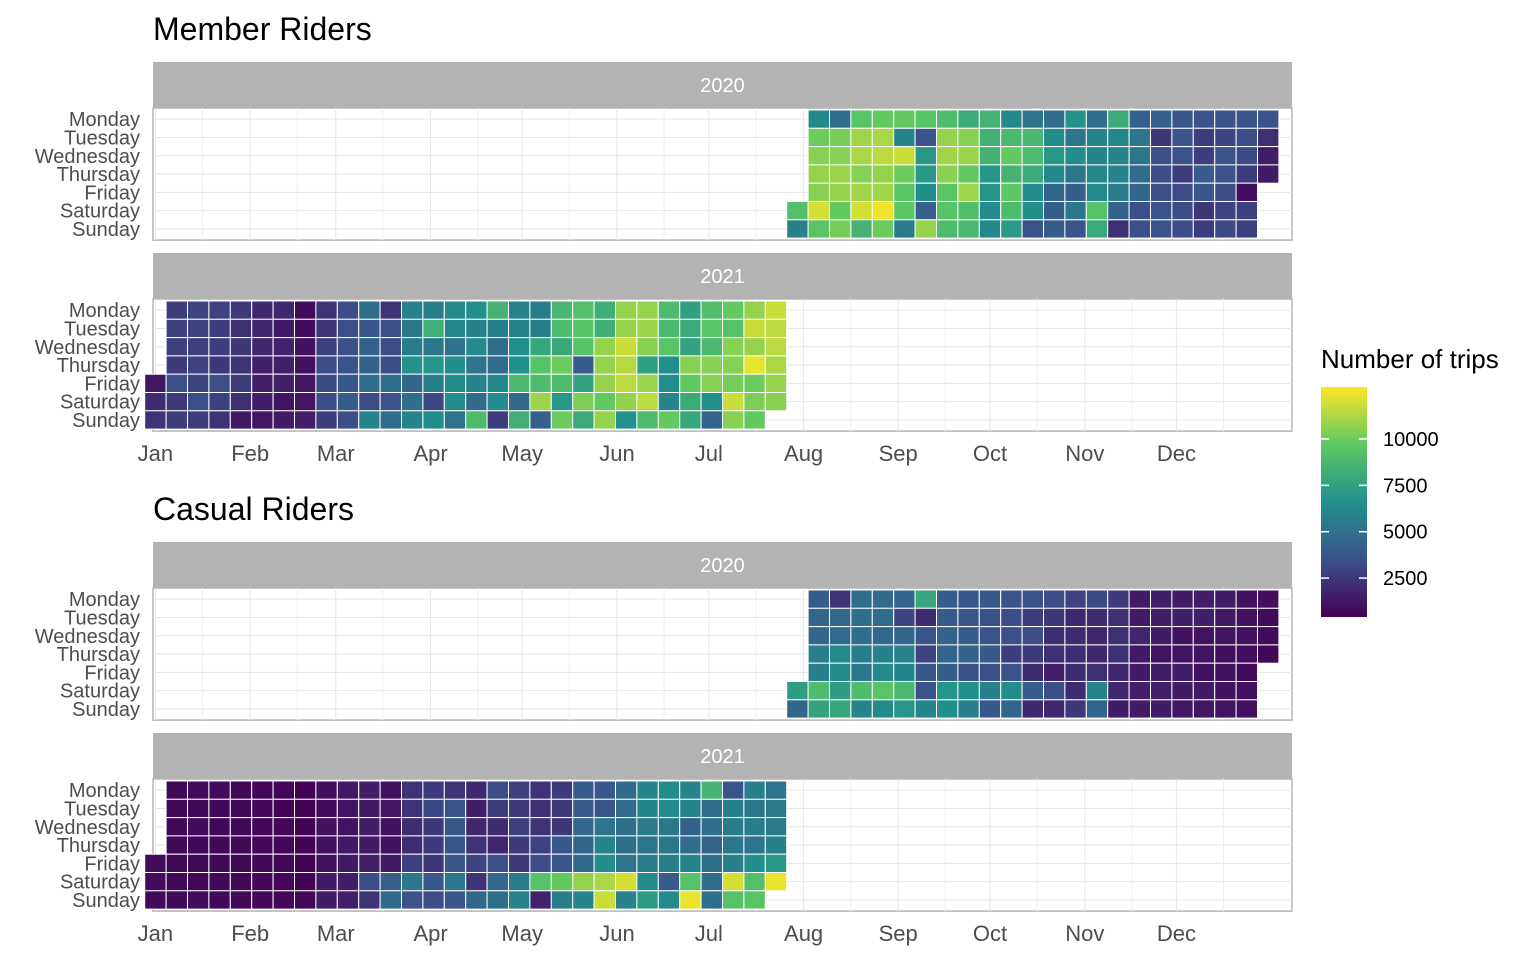 The width and height of the screenshot is (1536, 960). I want to click on facet-strip-label: 2021, so click(722, 757).